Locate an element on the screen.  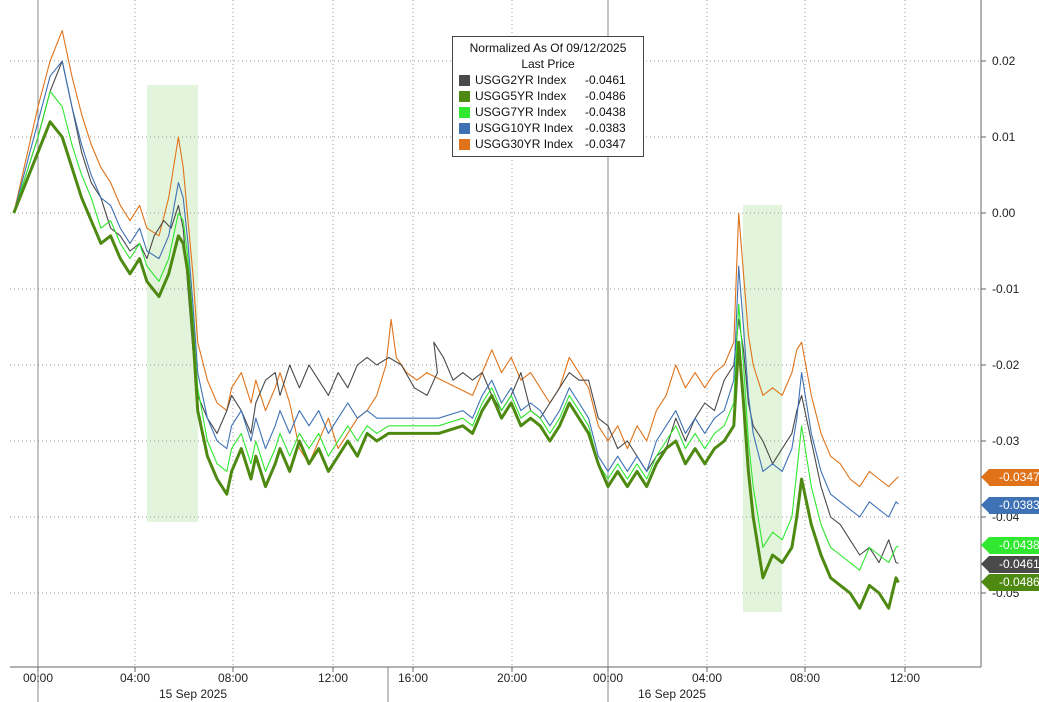
legend-header: Normalized As Of 09/12/2025 is located at coordinates (548, 48).